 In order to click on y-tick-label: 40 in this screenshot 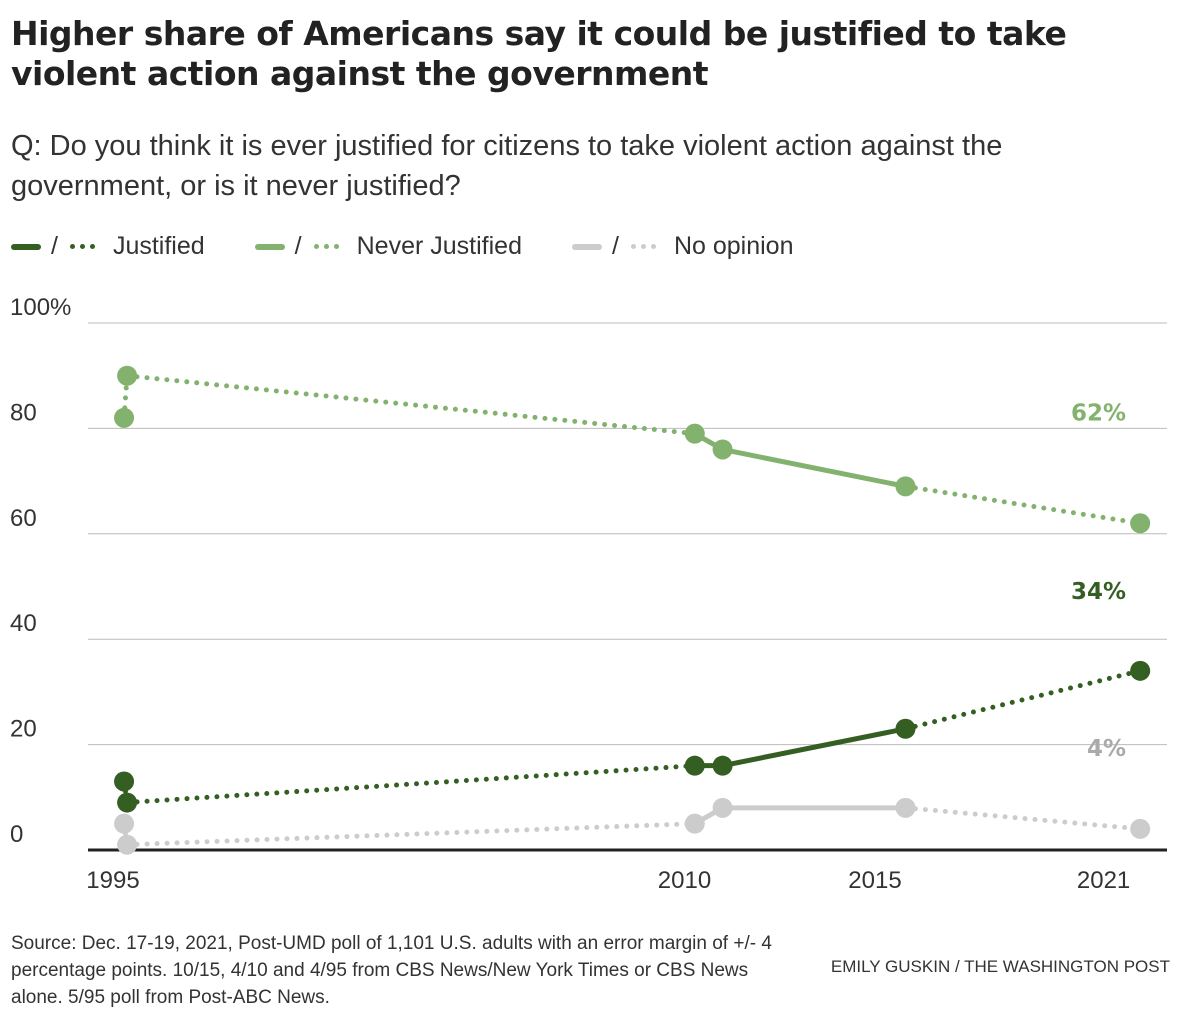, I will do `click(23, 623)`.